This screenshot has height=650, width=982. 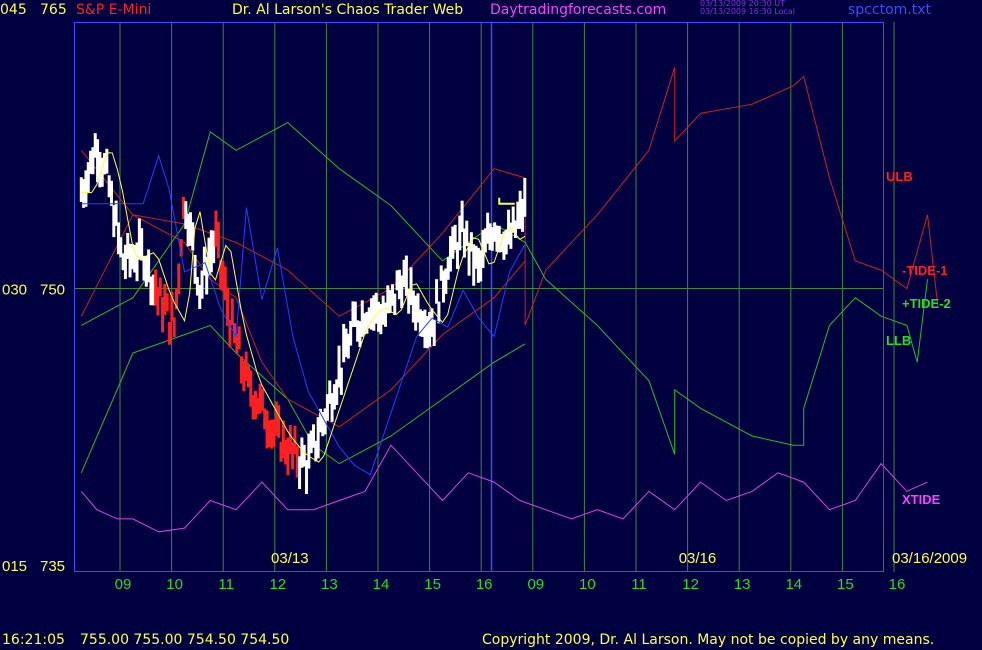 What do you see at coordinates (742, 4) in the screenshot?
I see `timestamp-ut: 03/13/2009 20:30 UT` at bounding box center [742, 4].